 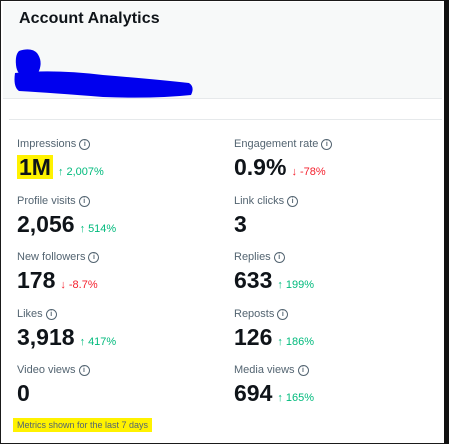 What do you see at coordinates (446, 222) in the screenshot?
I see `window-edge` at bounding box center [446, 222].